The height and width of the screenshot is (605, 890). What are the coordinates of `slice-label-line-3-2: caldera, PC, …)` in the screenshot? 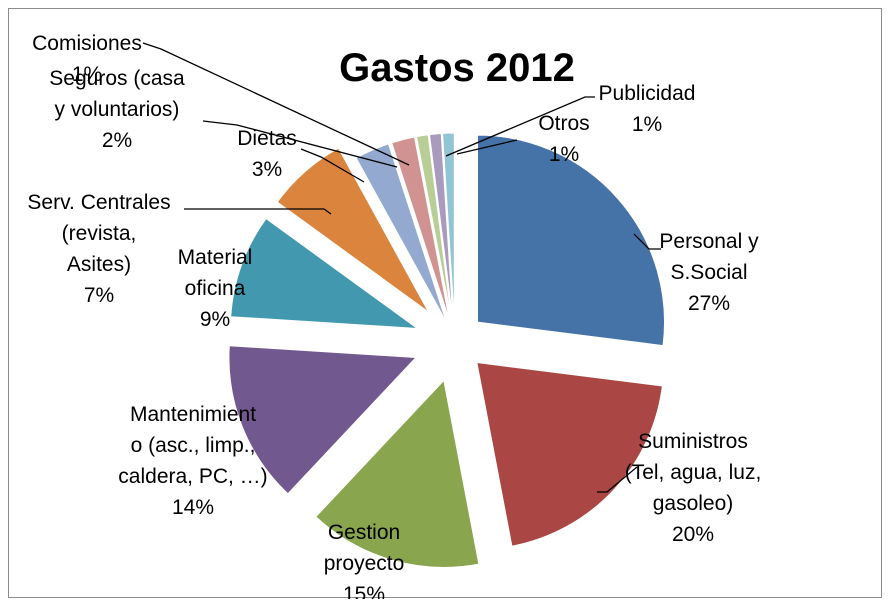 It's located at (192, 476).